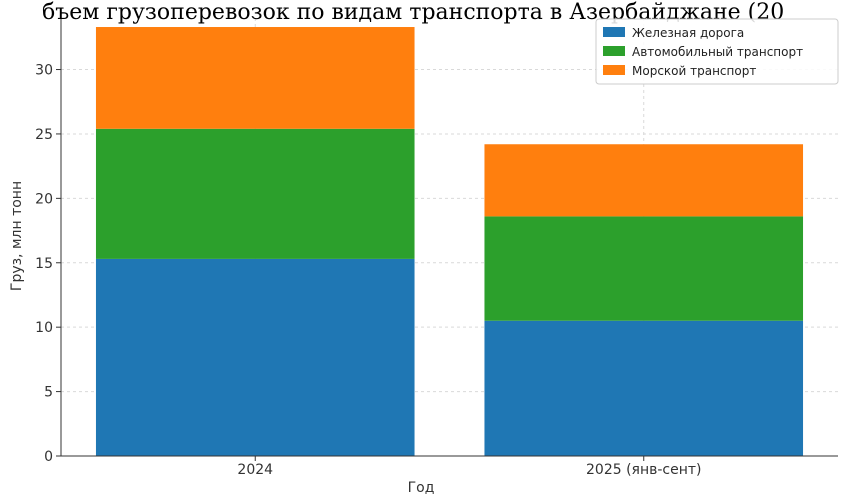  I want to click on y-tick-label: 5, so click(48, 393).